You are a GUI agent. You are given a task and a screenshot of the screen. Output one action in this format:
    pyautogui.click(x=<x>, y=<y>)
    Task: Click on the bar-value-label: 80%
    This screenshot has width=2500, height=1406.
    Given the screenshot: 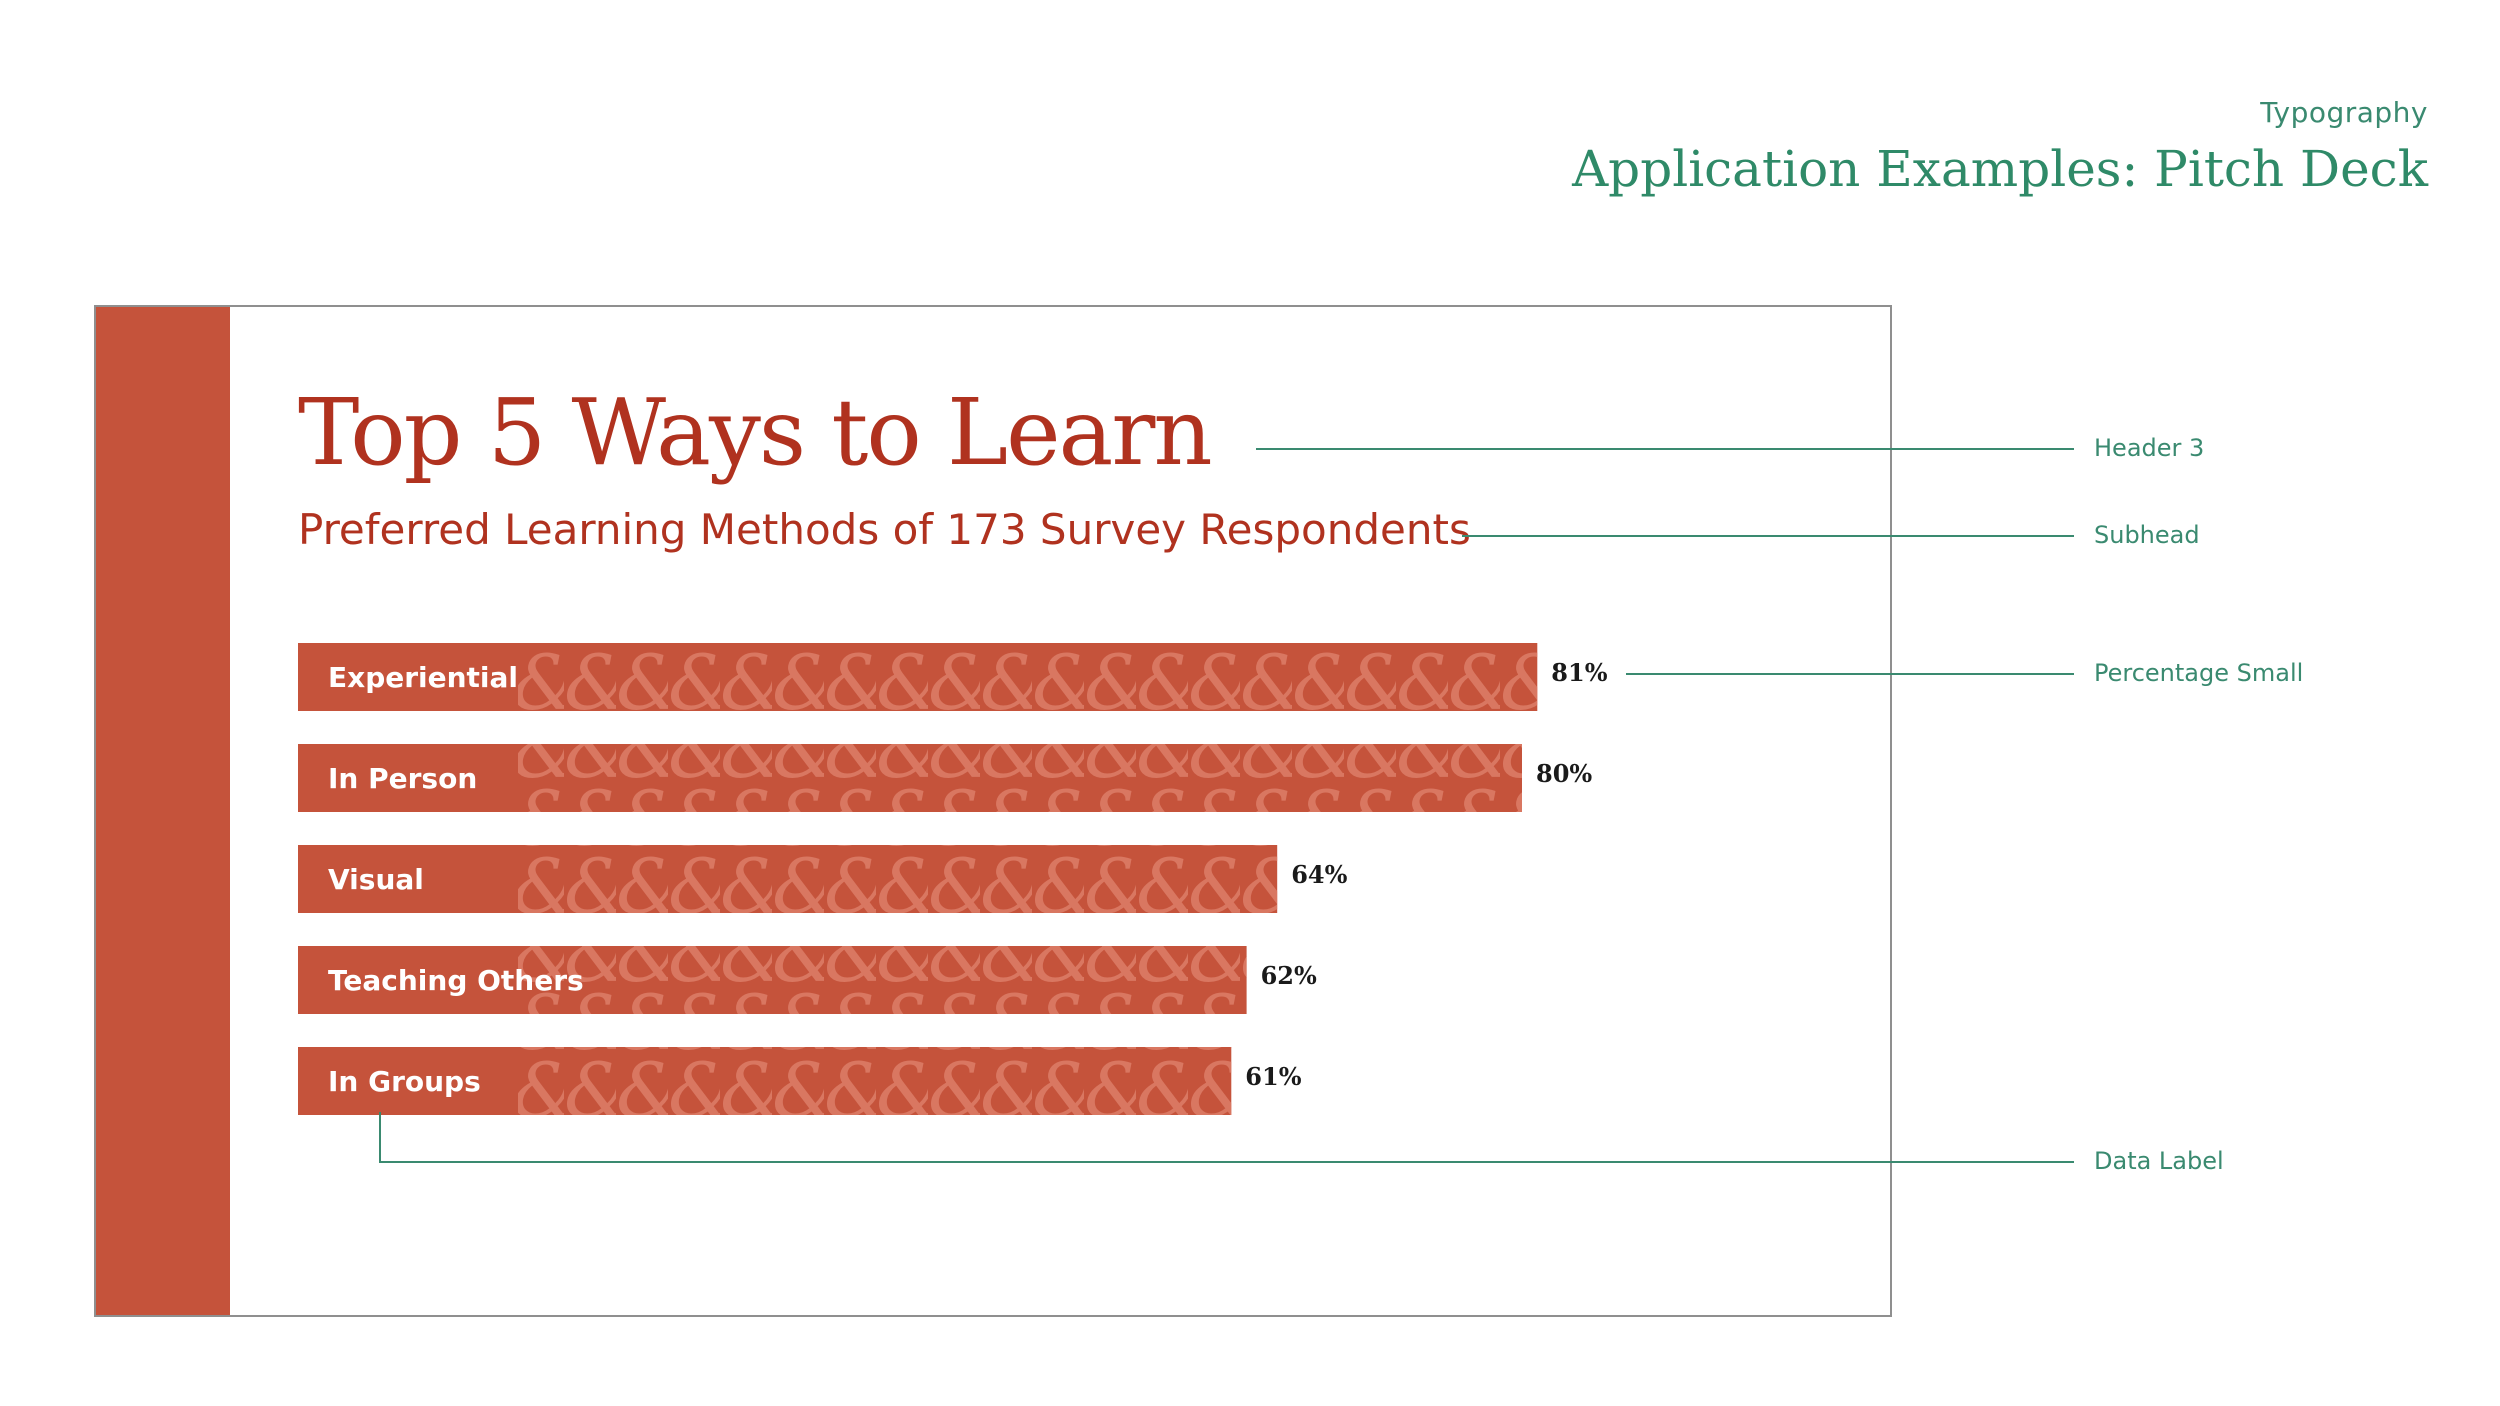 What is the action you would take?
    pyautogui.click(x=1564, y=773)
    